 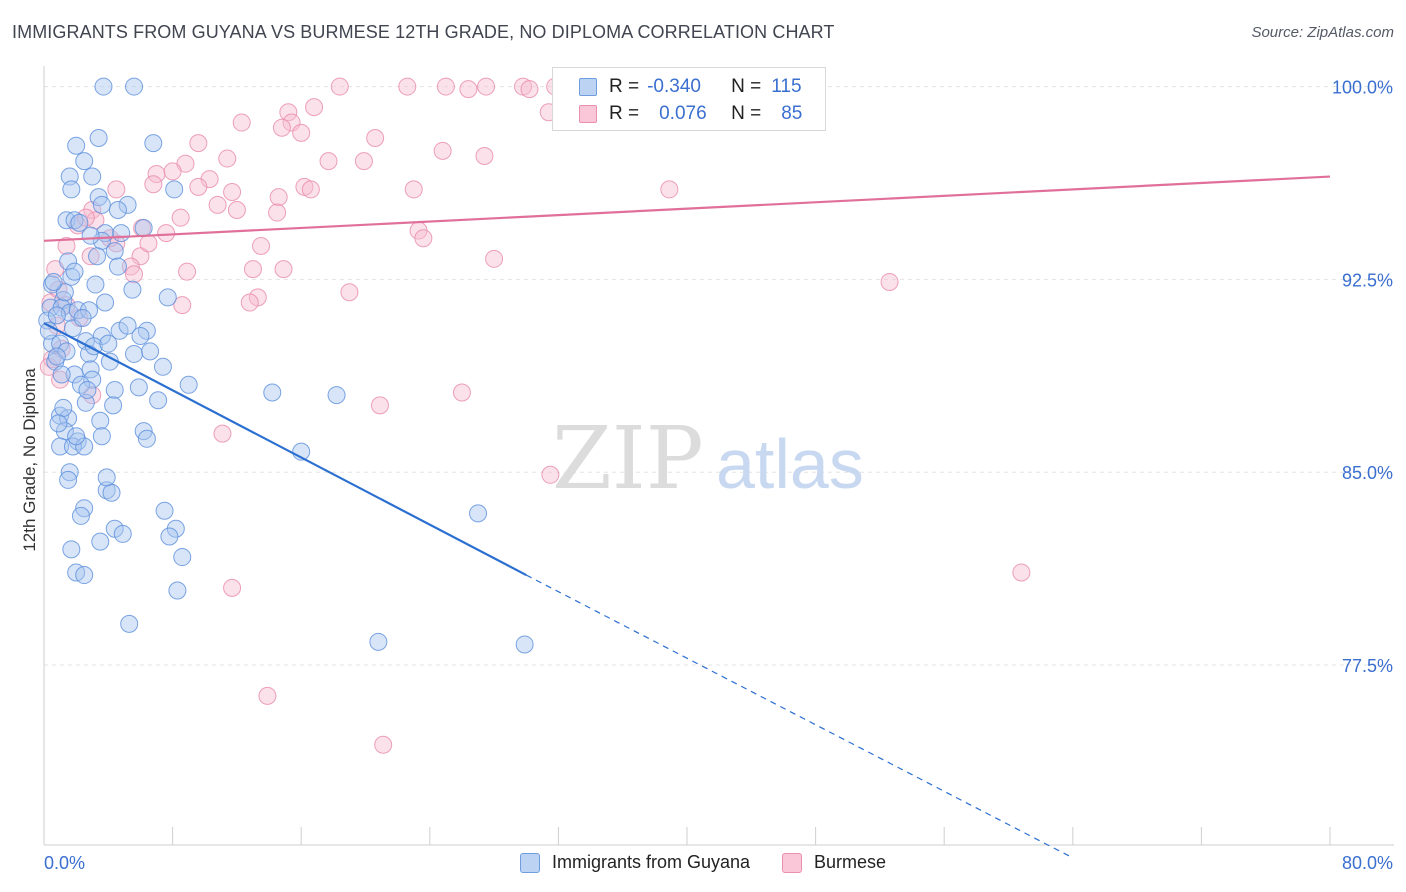 What do you see at coordinates (792, 862) in the screenshot?
I see `series-swatch-burmese` at bounding box center [792, 862].